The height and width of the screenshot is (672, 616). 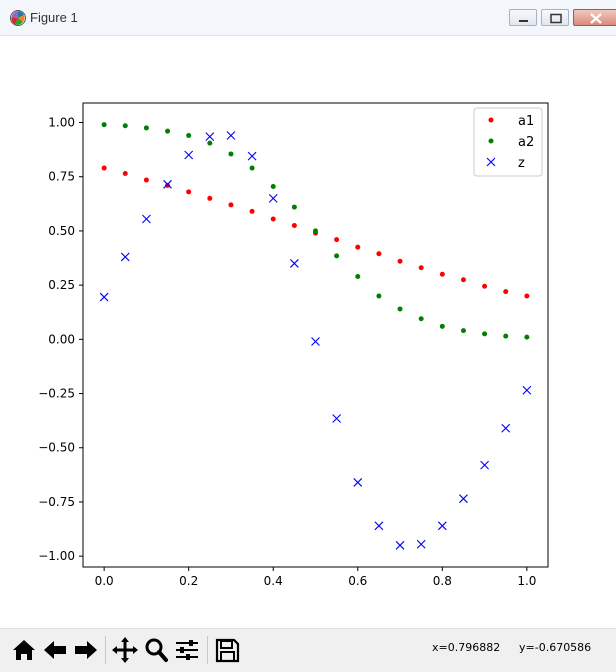 I want to click on x-tick-label: 0.6, so click(x=357, y=581).